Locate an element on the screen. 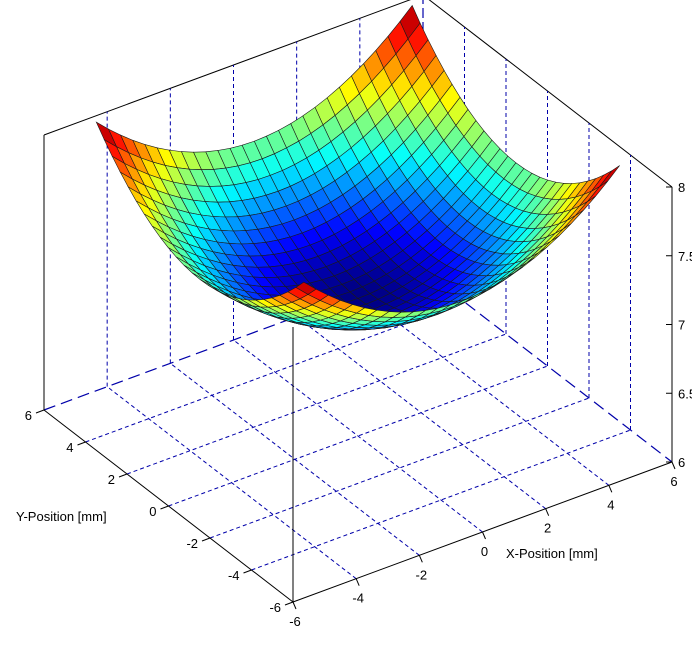 This screenshot has height=647, width=692. y-tick-label: 6 is located at coordinates (28, 415).